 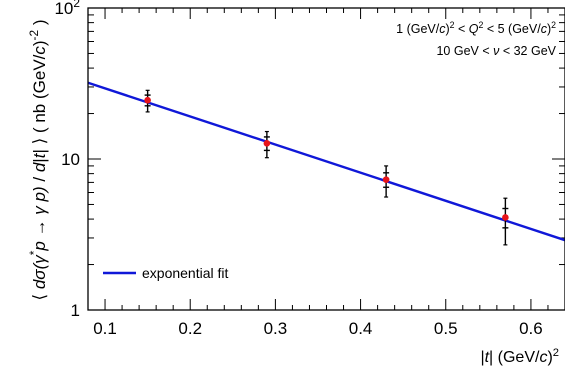 I want to click on x-axis-title: |t| (GeV/c)2, so click(x=519, y=356).